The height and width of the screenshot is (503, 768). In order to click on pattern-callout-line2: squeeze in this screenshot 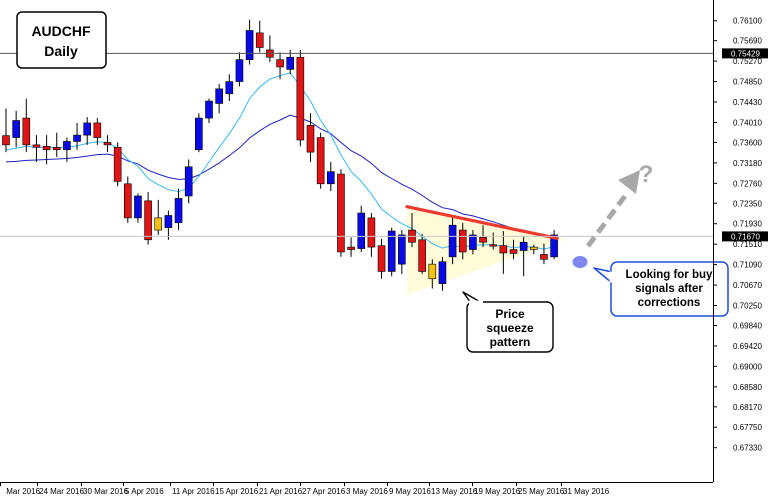, I will do `click(510, 328)`.